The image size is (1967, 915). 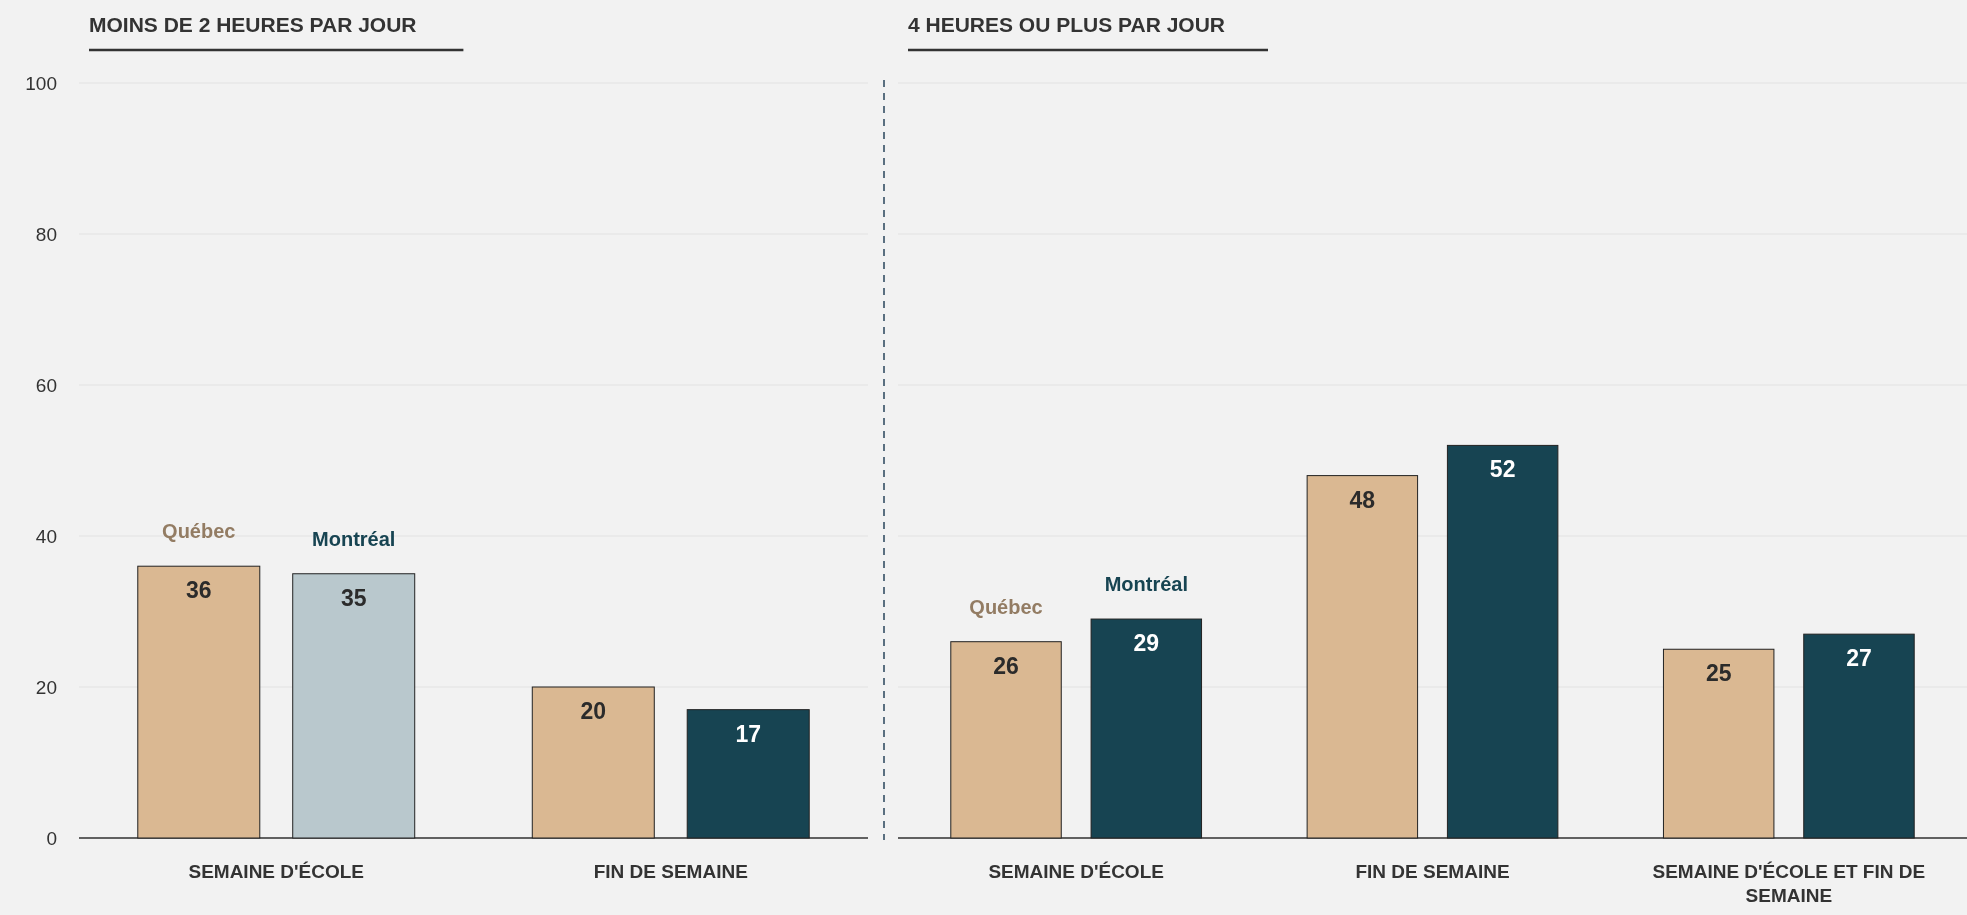 What do you see at coordinates (353, 597) in the screenshot?
I see `data-label: 35` at bounding box center [353, 597].